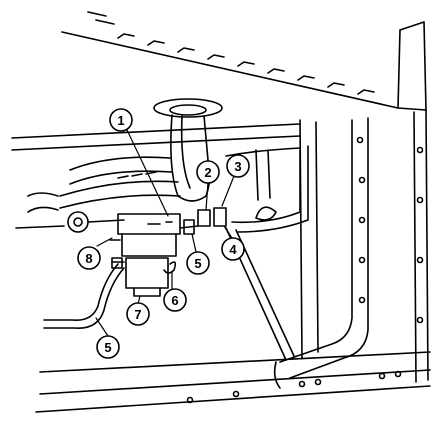  I want to click on callout-7-label: 7, so click(137, 314).